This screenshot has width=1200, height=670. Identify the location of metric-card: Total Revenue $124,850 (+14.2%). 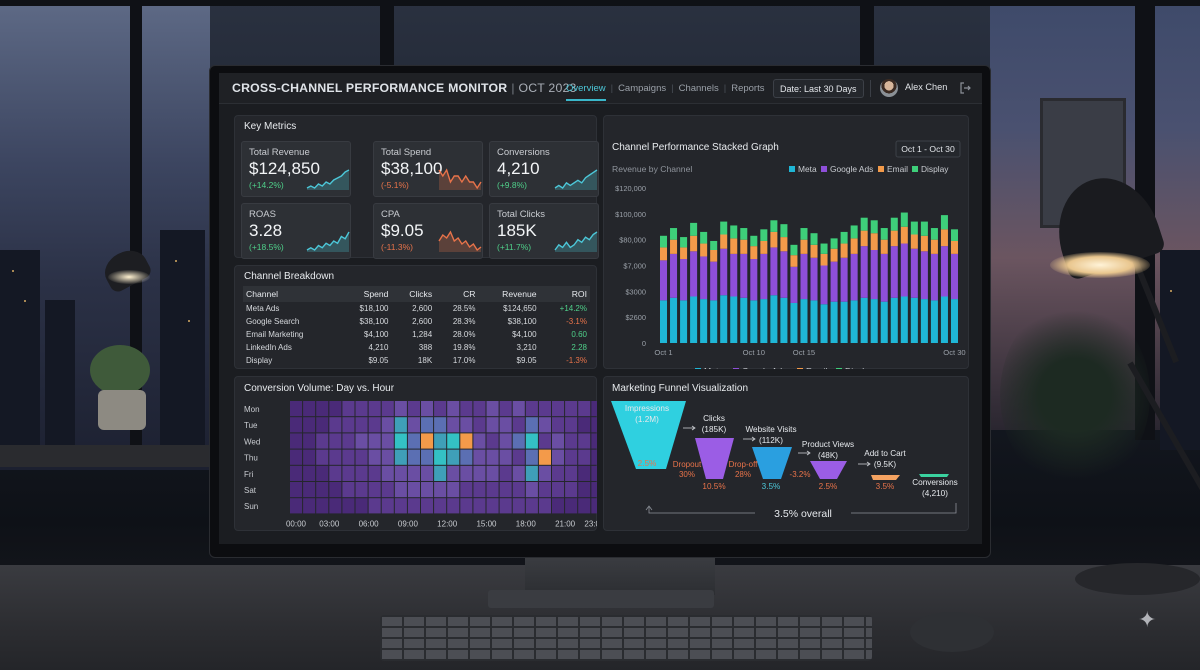
(296, 169).